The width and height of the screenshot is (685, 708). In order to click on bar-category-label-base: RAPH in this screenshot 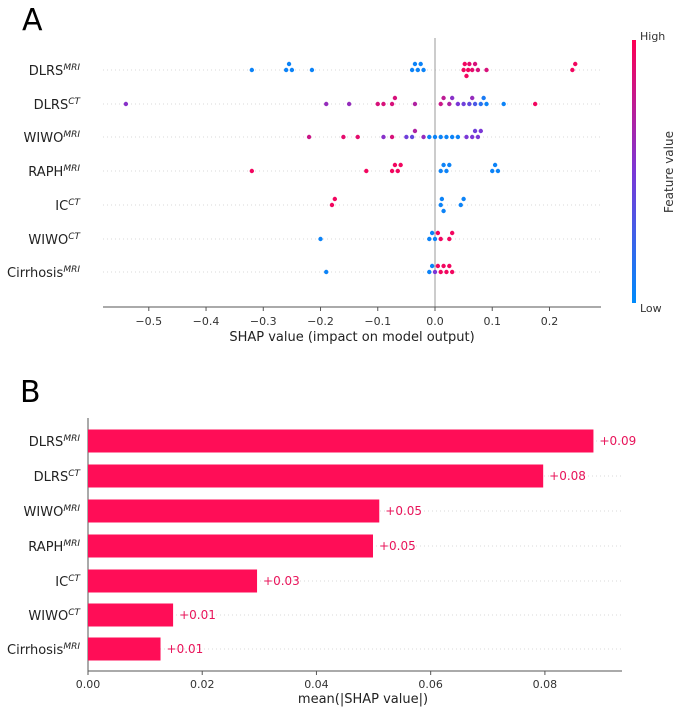, I will do `click(45, 547)`.